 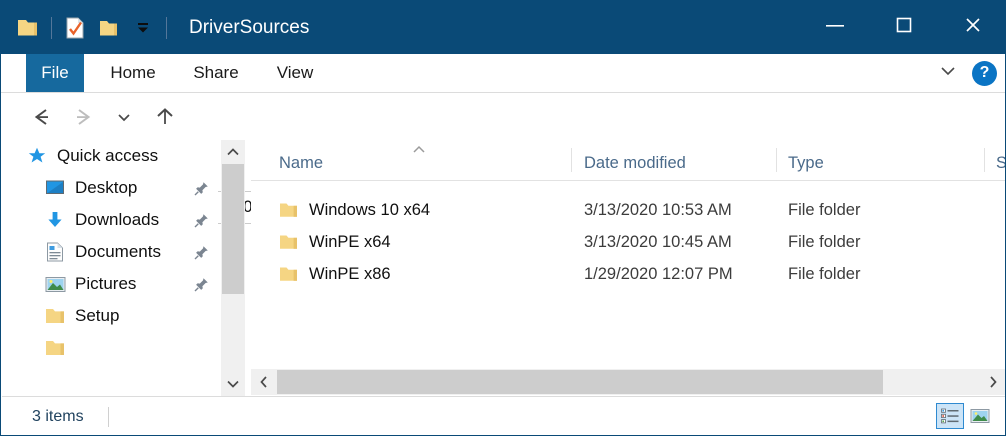 I want to click on view-buttons, so click(x=965, y=416).